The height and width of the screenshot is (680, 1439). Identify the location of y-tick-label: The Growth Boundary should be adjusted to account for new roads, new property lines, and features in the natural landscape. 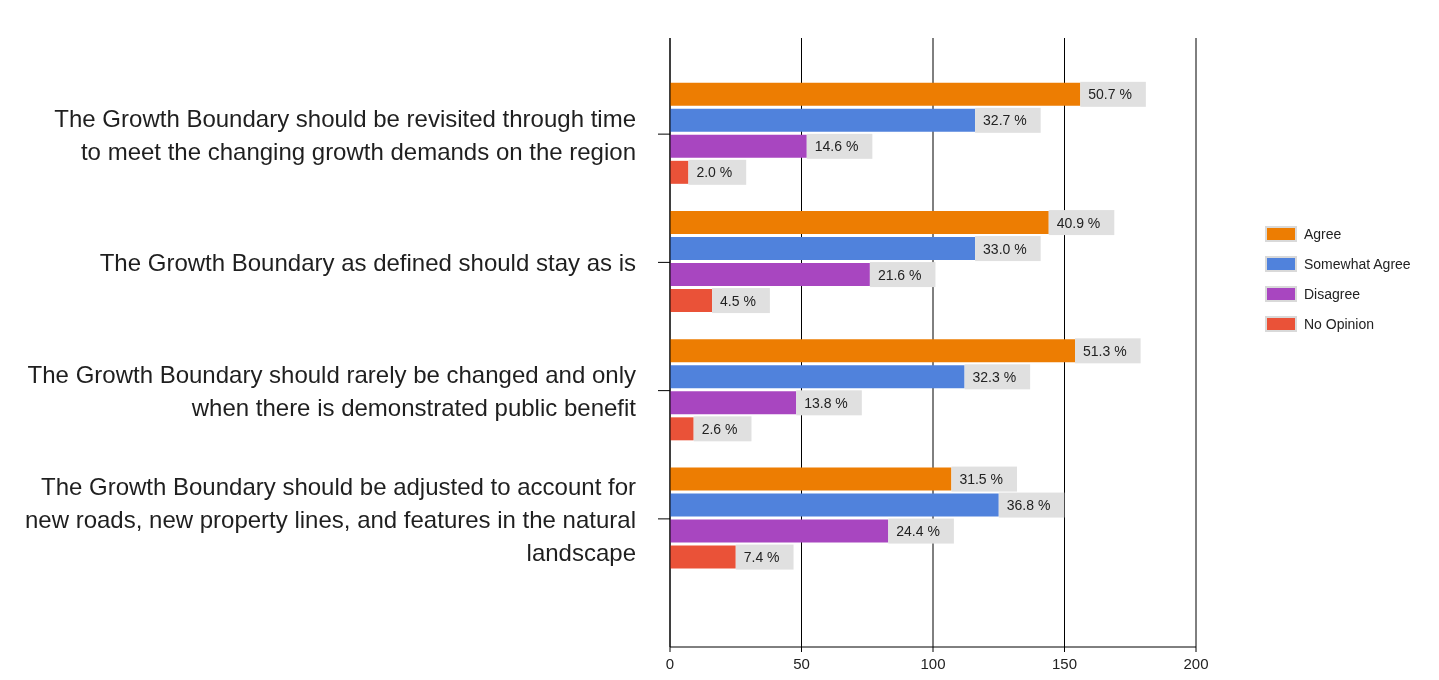
(330, 519).